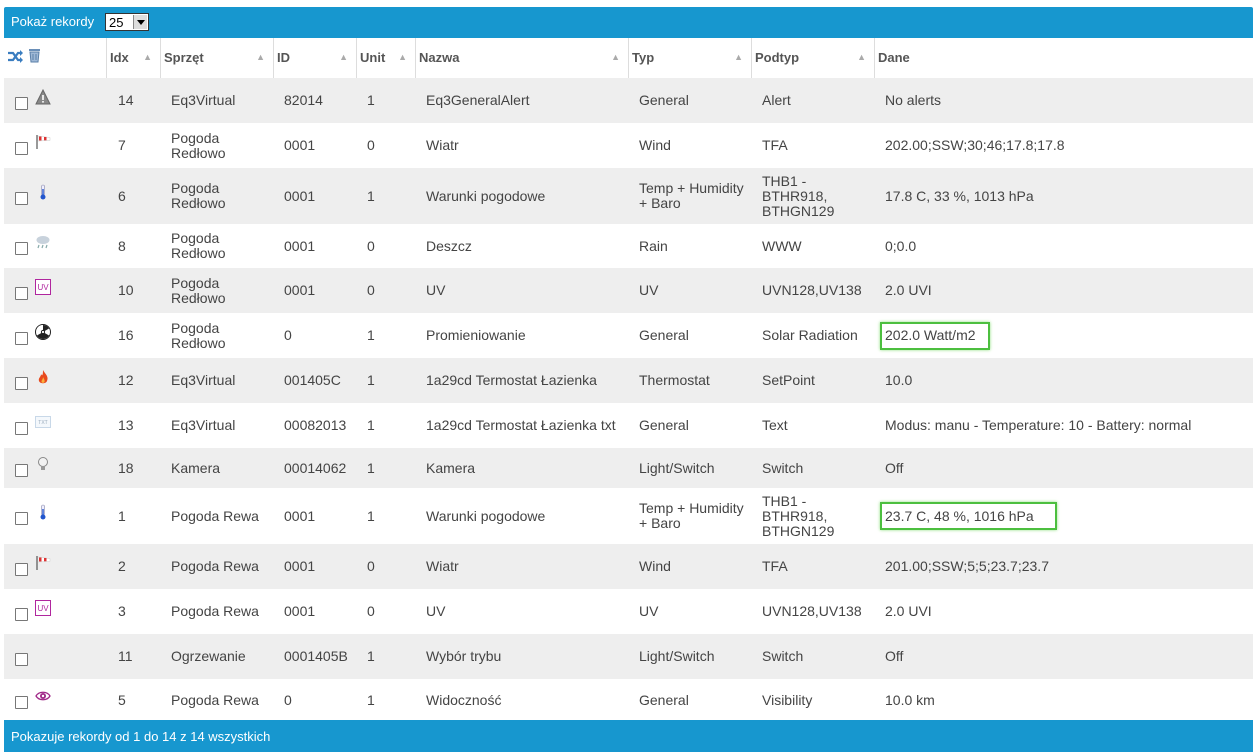 The height and width of the screenshot is (752, 1253). What do you see at coordinates (195, 282) in the screenshot?
I see `cell-sprzet-line: Pogoda` at bounding box center [195, 282].